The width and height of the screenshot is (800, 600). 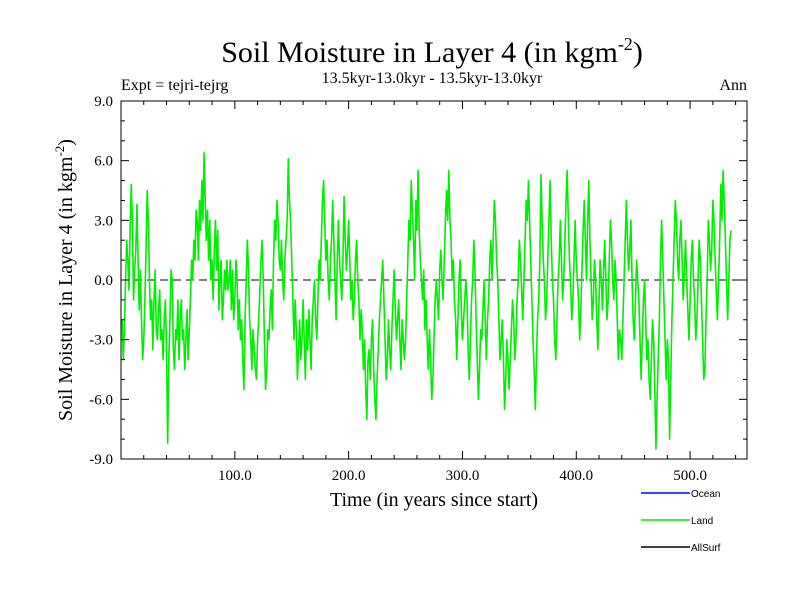 What do you see at coordinates (64, 280) in the screenshot?
I see `y-axis-label: Soil Moisture in Layer 4 (in kgm-2)` at bounding box center [64, 280].